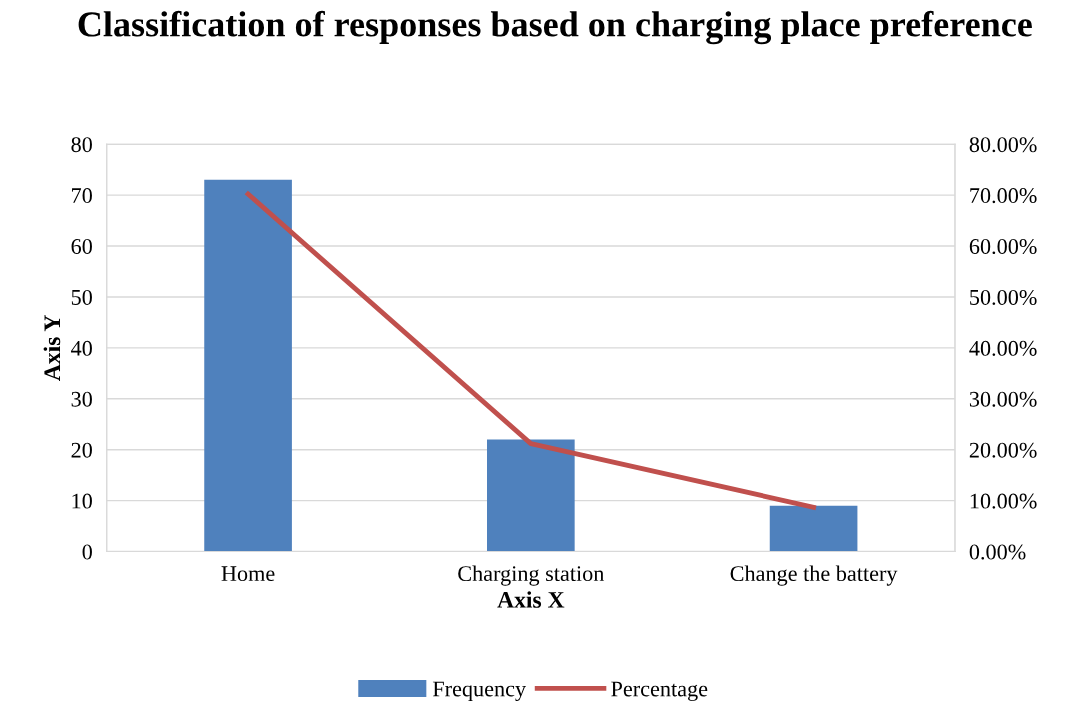 The height and width of the screenshot is (721, 1067). I want to click on y-tick-label: 50, so click(81, 297).